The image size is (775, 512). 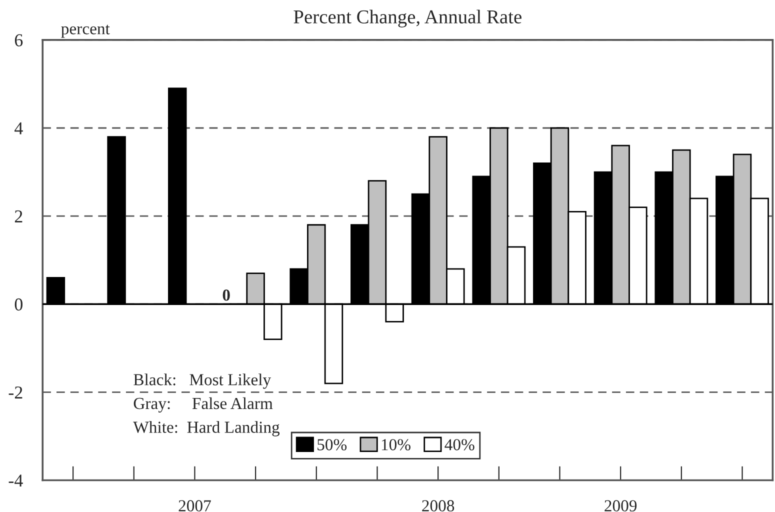 What do you see at coordinates (438, 506) in the screenshot?
I see `x-tick-label: 2008` at bounding box center [438, 506].